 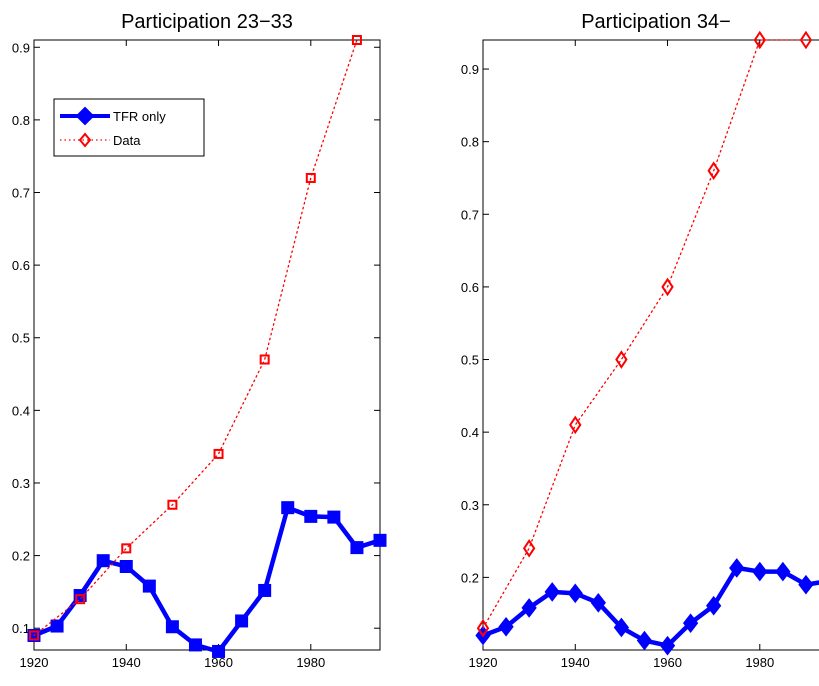 I want to click on legend-label-data: Data, so click(x=127, y=140).